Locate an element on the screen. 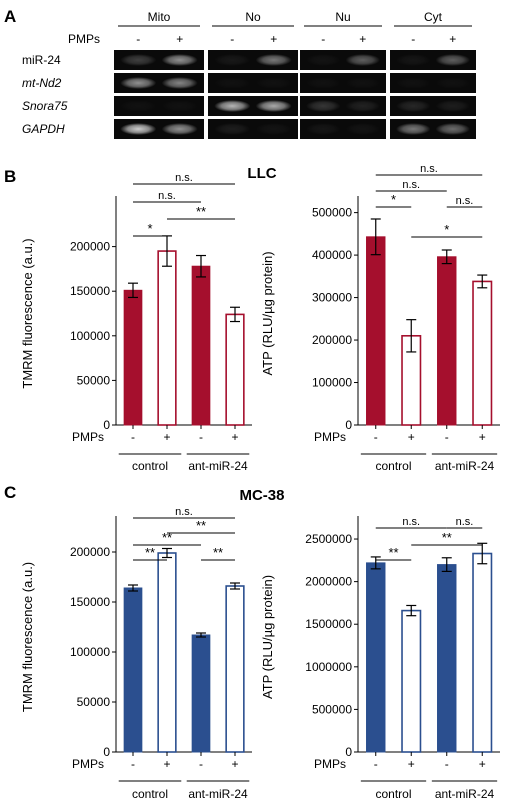 This screenshot has height=804, width=520. y-tick-label: 400000 is located at coordinates (332, 255).